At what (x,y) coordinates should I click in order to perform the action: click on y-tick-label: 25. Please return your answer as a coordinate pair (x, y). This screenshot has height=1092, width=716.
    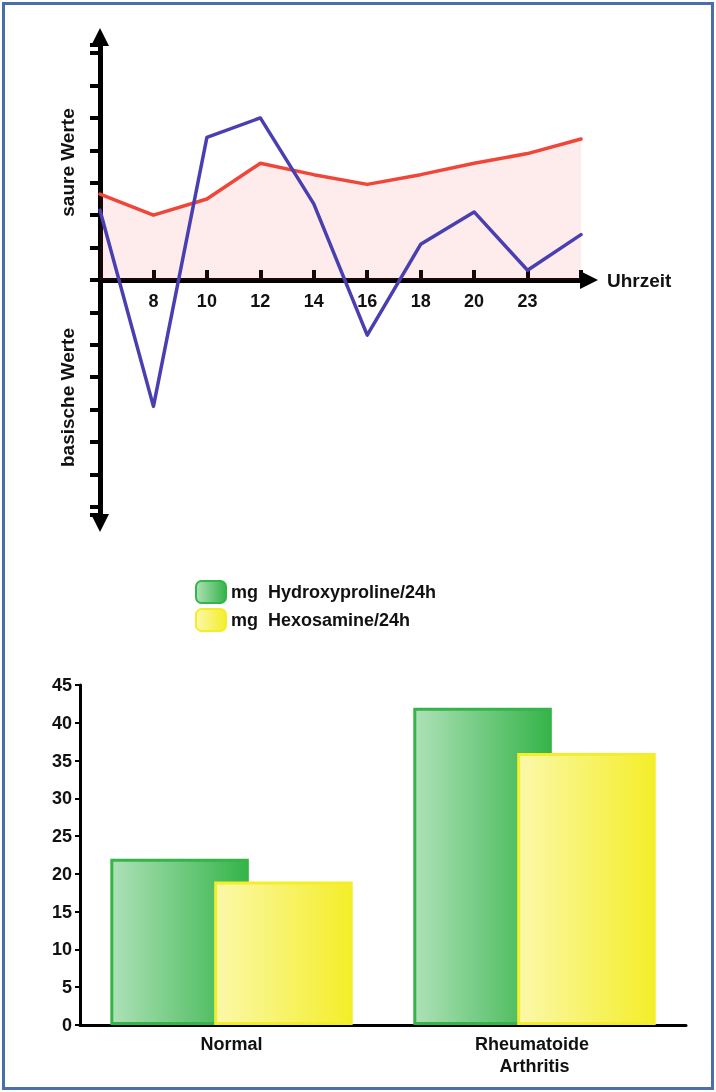
    Looking at the image, I should click on (61, 836).